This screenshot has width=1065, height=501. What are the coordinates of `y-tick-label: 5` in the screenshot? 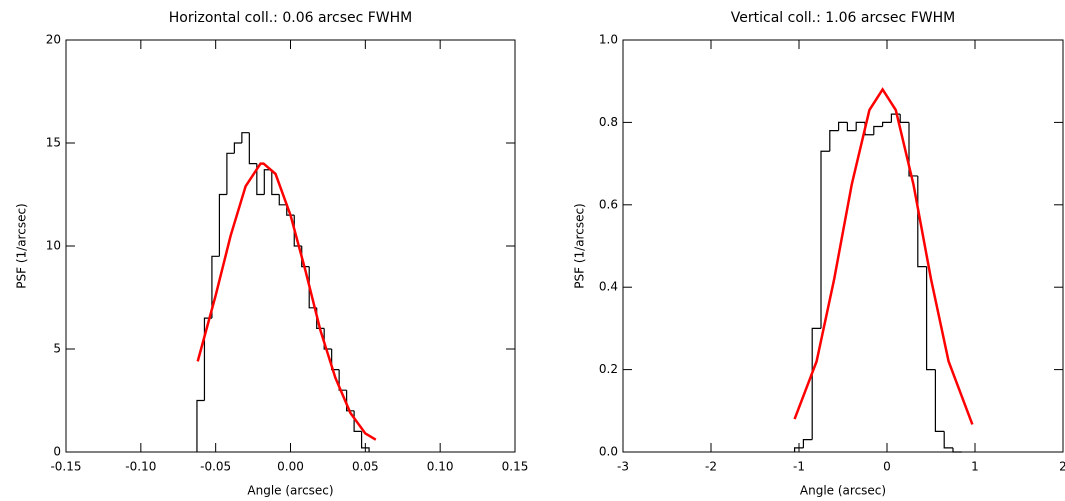 It's located at (57, 349).